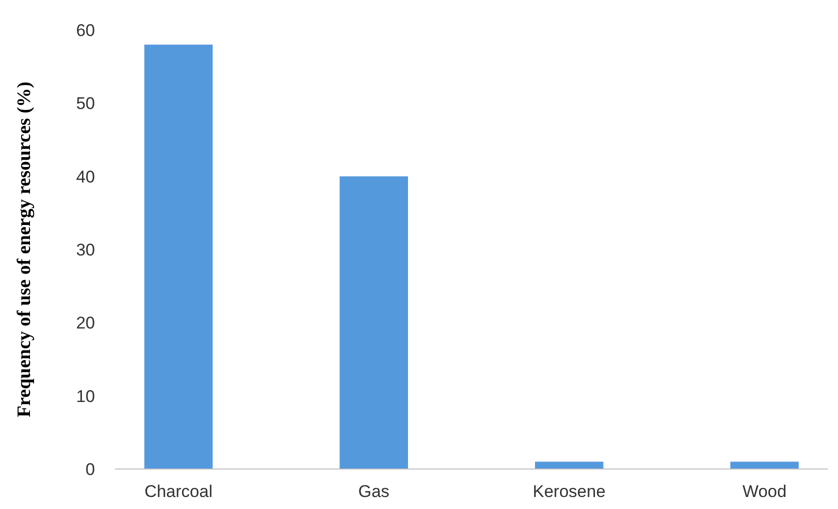 The width and height of the screenshot is (838, 509). Describe the element at coordinates (374, 491) in the screenshot. I see `x-tick-label: Gas` at that location.